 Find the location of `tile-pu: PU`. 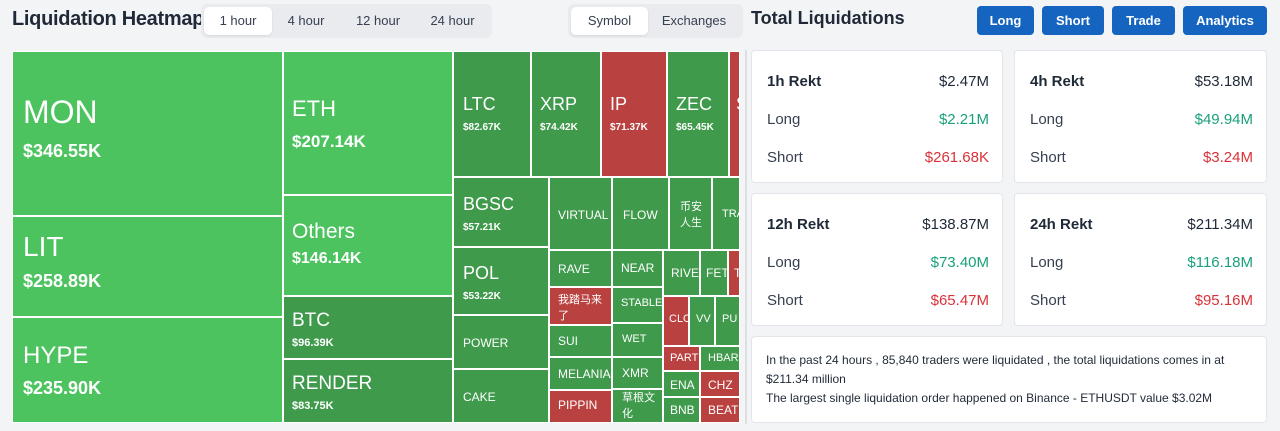

tile-pu: PU is located at coordinates (727, 321).